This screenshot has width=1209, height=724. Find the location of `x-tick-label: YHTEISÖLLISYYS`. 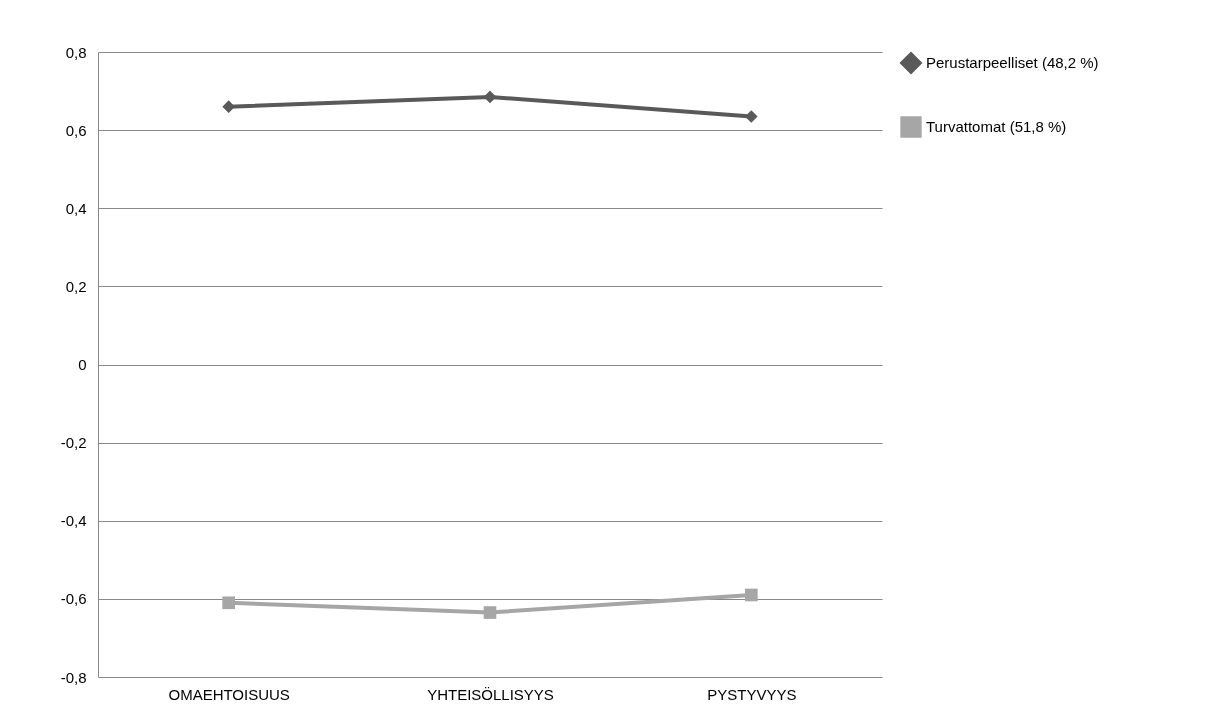

x-tick-label: YHTEISÖLLISYYS is located at coordinates (490, 694).